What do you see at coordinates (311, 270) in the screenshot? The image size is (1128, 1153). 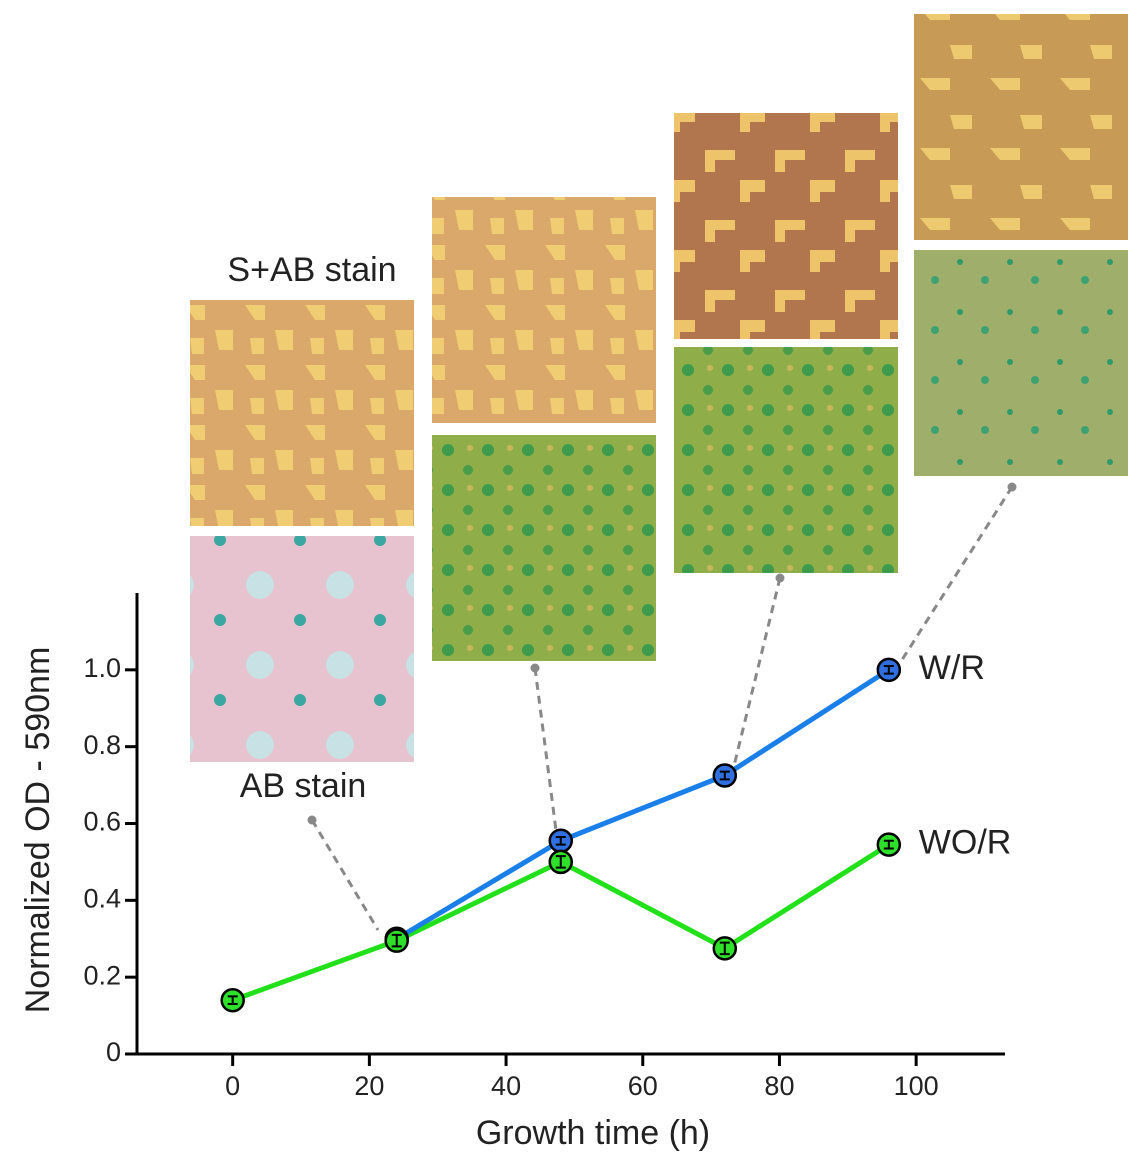 I see `annotation: S+AB stain` at bounding box center [311, 270].